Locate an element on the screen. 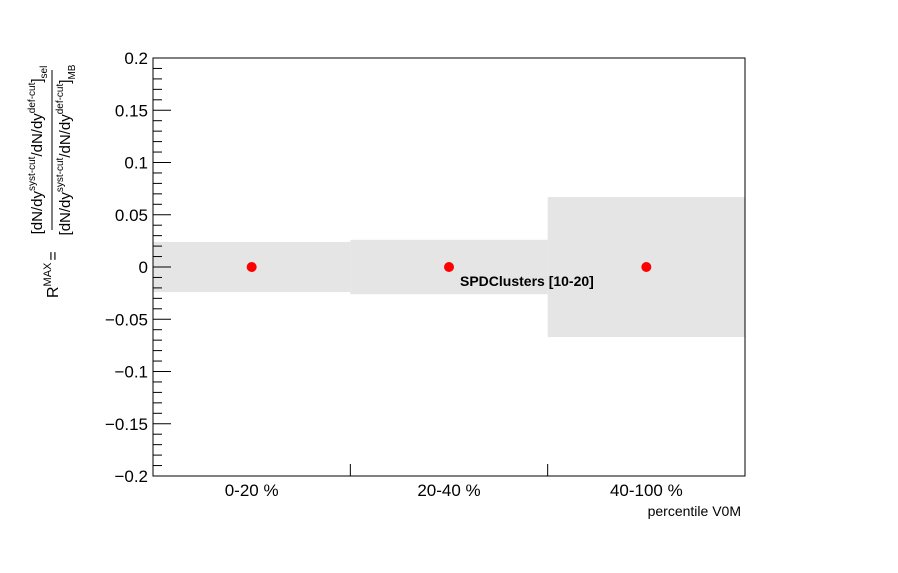 The image size is (898, 573). ylabel-equals: = is located at coordinates (53, 255).